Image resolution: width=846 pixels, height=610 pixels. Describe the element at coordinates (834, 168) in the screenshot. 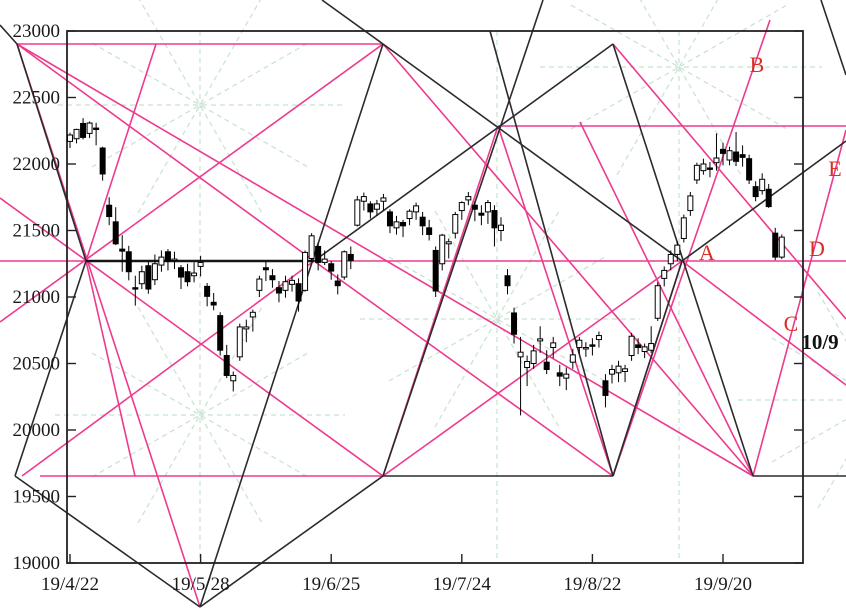

I see `annotation-label-E: E` at that location.